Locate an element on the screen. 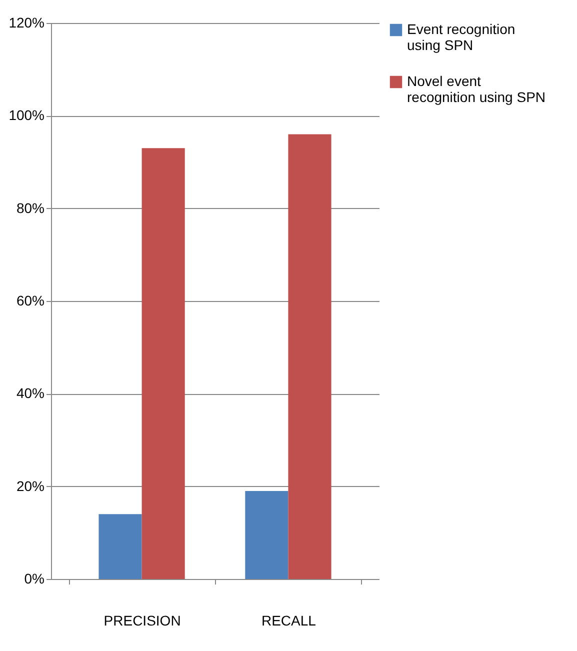 The width and height of the screenshot is (577, 651). x-tick-label: RECALL is located at coordinates (288, 620).